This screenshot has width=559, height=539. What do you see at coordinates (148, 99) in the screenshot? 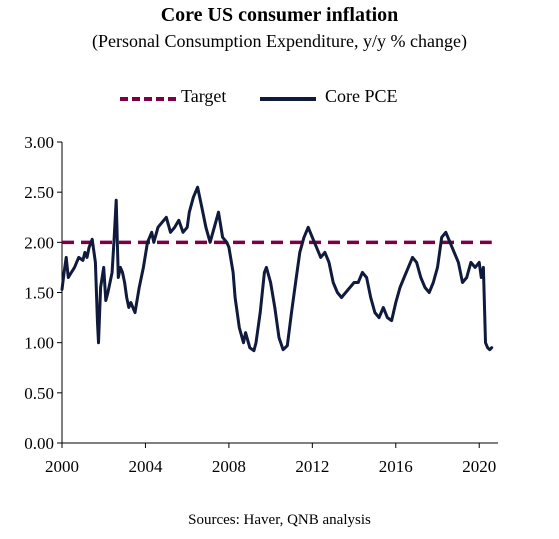
I see `legend-swatch-target` at bounding box center [148, 99].